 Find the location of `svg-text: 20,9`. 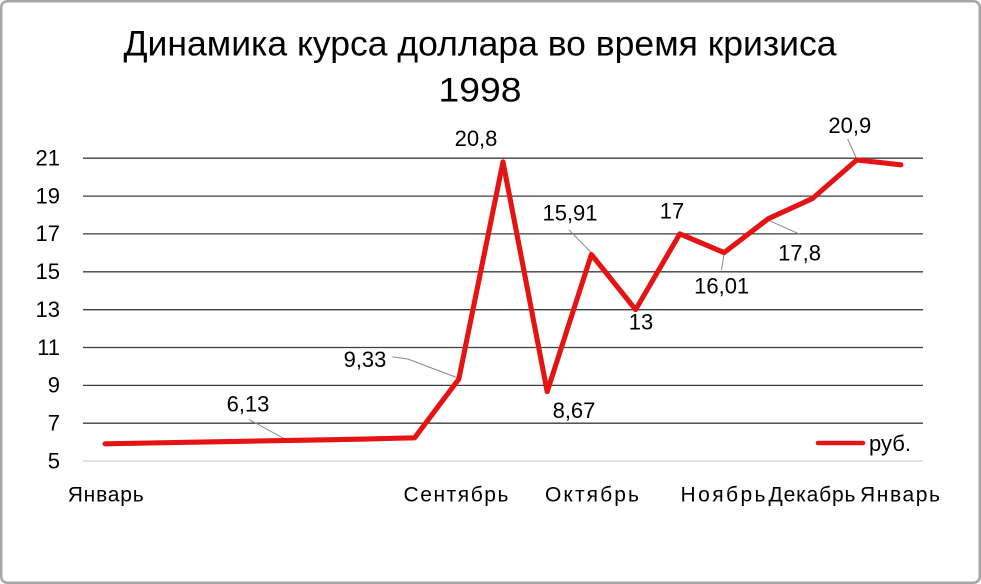

svg-text: 20,9 is located at coordinates (849, 125).